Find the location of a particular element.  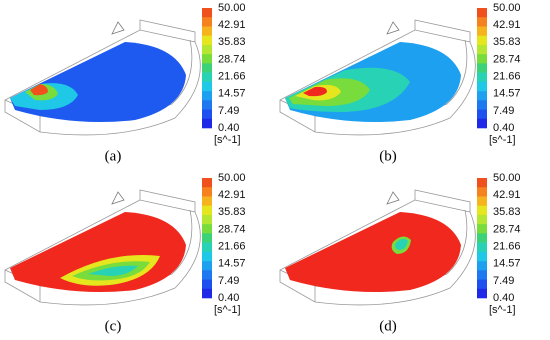

panel-label: (a) is located at coordinates (113, 156).